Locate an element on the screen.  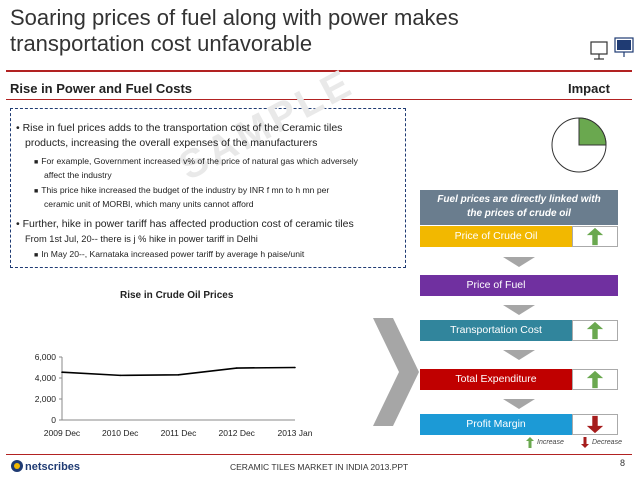
arrow-down-icon is located at coordinates (595, 424).